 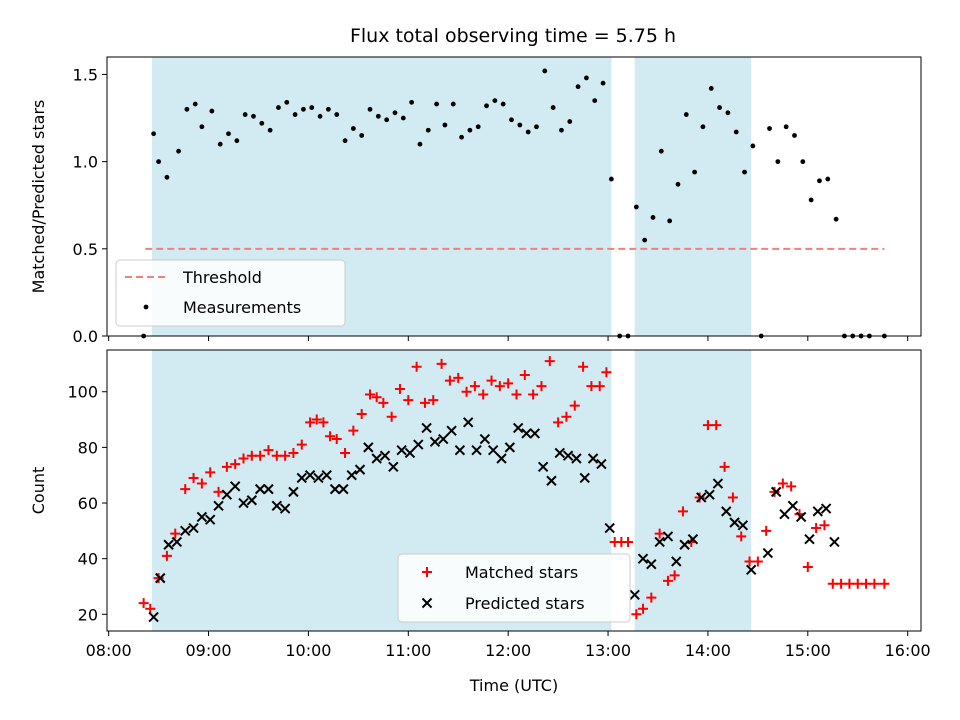 What do you see at coordinates (608, 650) in the screenshot?
I see `x-tick-label: 13:00` at bounding box center [608, 650].